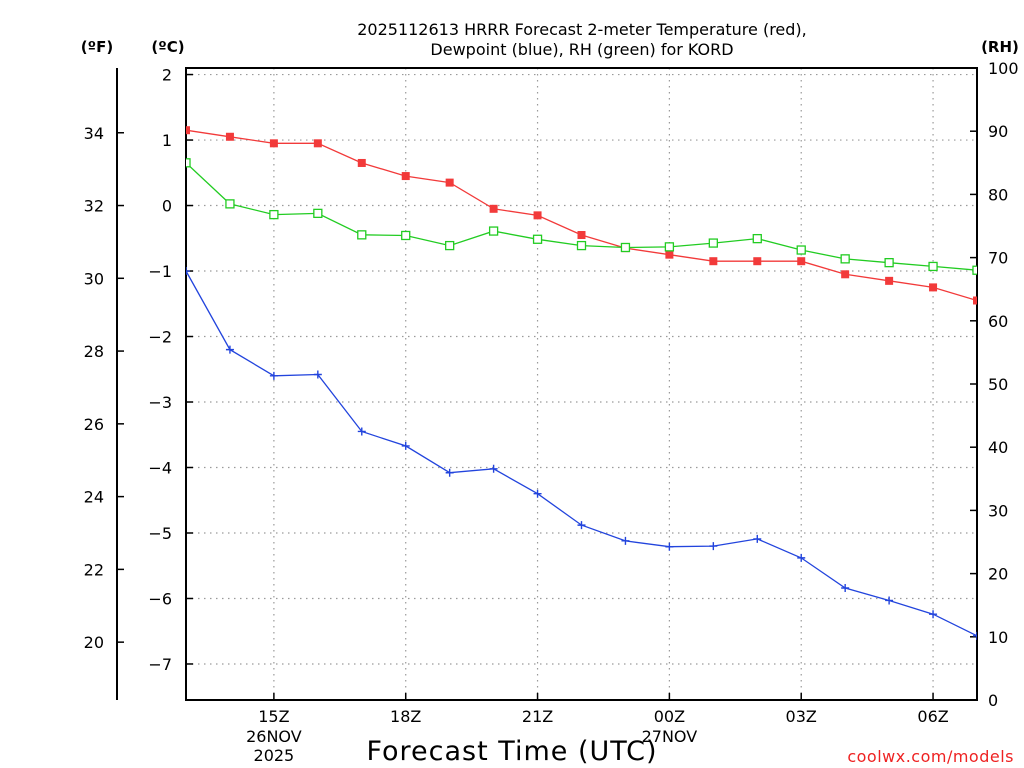  I want to click on celsius-tick-label: −6, so click(160, 598).